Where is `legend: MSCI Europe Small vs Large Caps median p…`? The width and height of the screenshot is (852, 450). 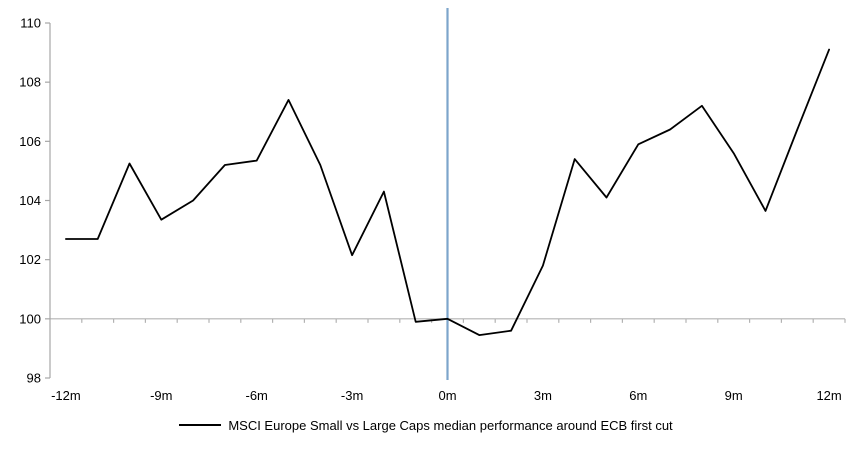 legend: MSCI Europe Small vs Large Caps median p… is located at coordinates (426, 425).